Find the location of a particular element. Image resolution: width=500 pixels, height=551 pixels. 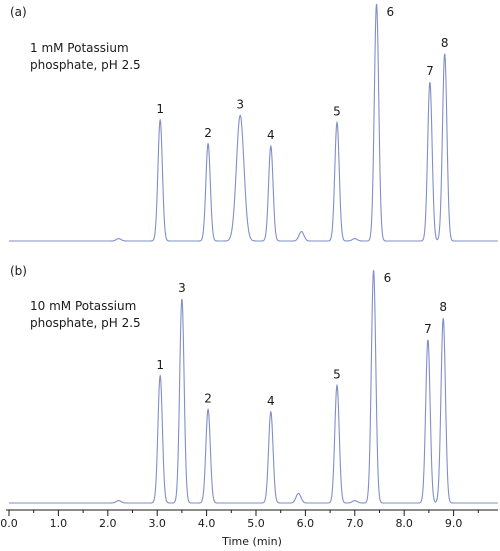

peak-label-b-2: 2 is located at coordinates (208, 398).